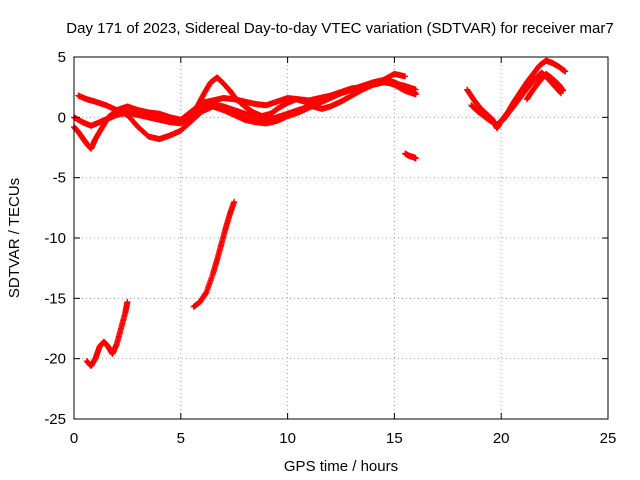 Image resolution: width=640 pixels, height=480 pixels. Describe the element at coordinates (55, 419) in the screenshot. I see `y-tick-label: -25` at that location.